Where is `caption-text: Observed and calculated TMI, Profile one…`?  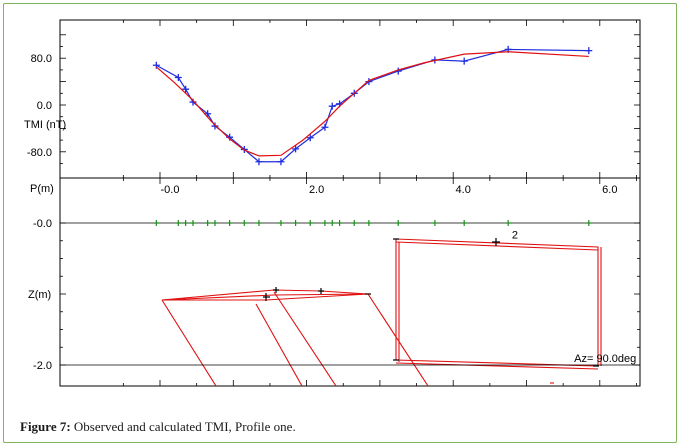 caption-text: Observed and calculated TMI, Profile one… is located at coordinates (184, 426).